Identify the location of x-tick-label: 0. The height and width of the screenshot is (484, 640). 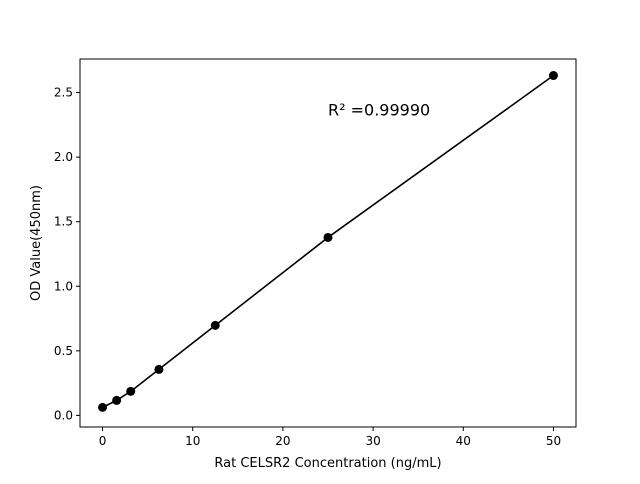
(103, 441).